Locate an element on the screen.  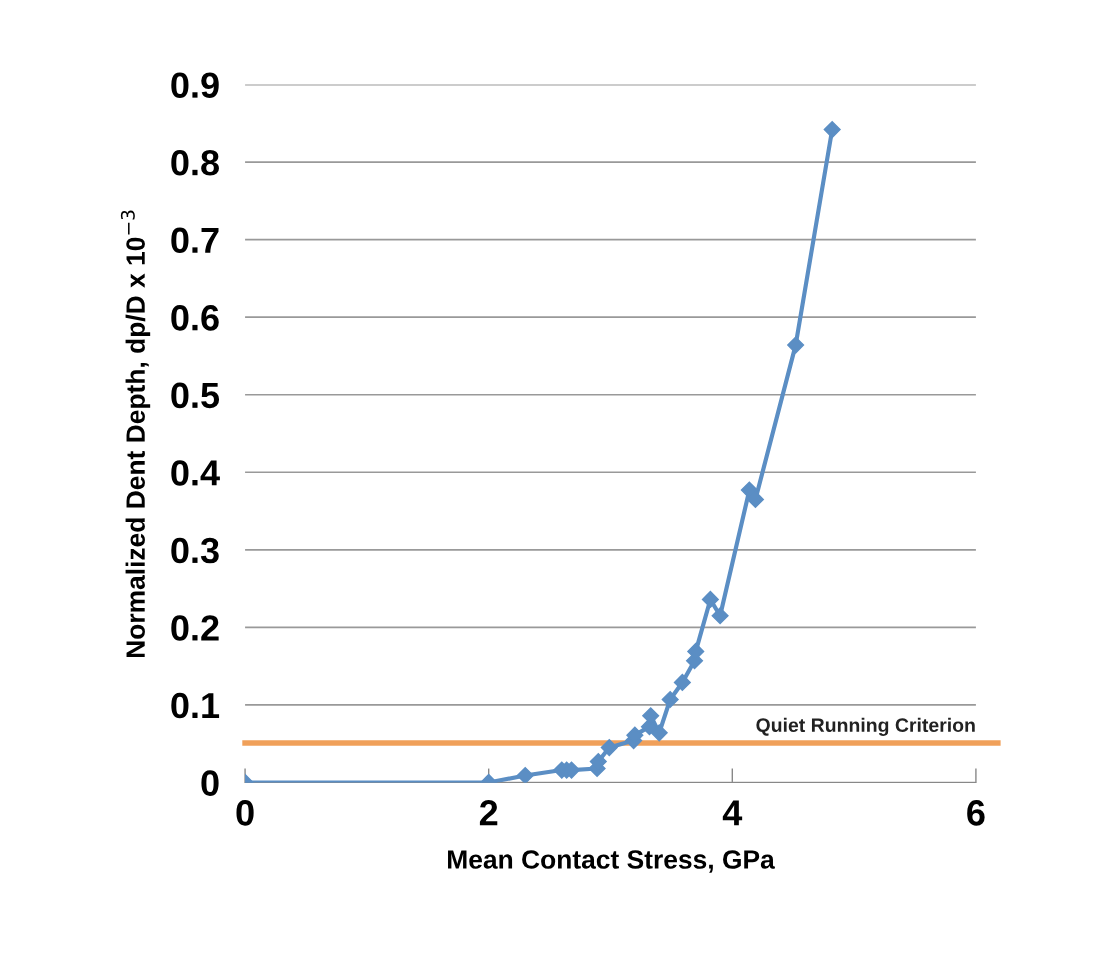
y-tick-label: 0.5 is located at coordinates (195, 395).